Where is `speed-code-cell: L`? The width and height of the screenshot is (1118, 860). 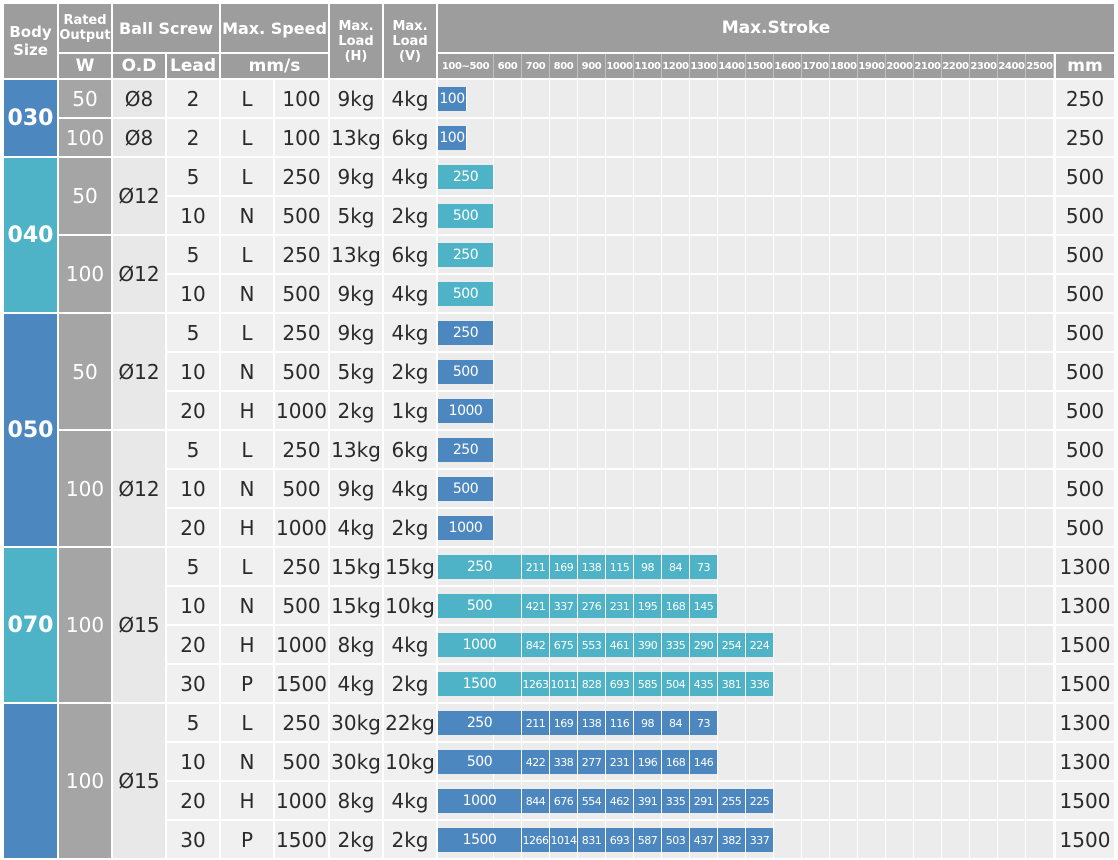
speed-code-cell: L is located at coordinates (247, 722).